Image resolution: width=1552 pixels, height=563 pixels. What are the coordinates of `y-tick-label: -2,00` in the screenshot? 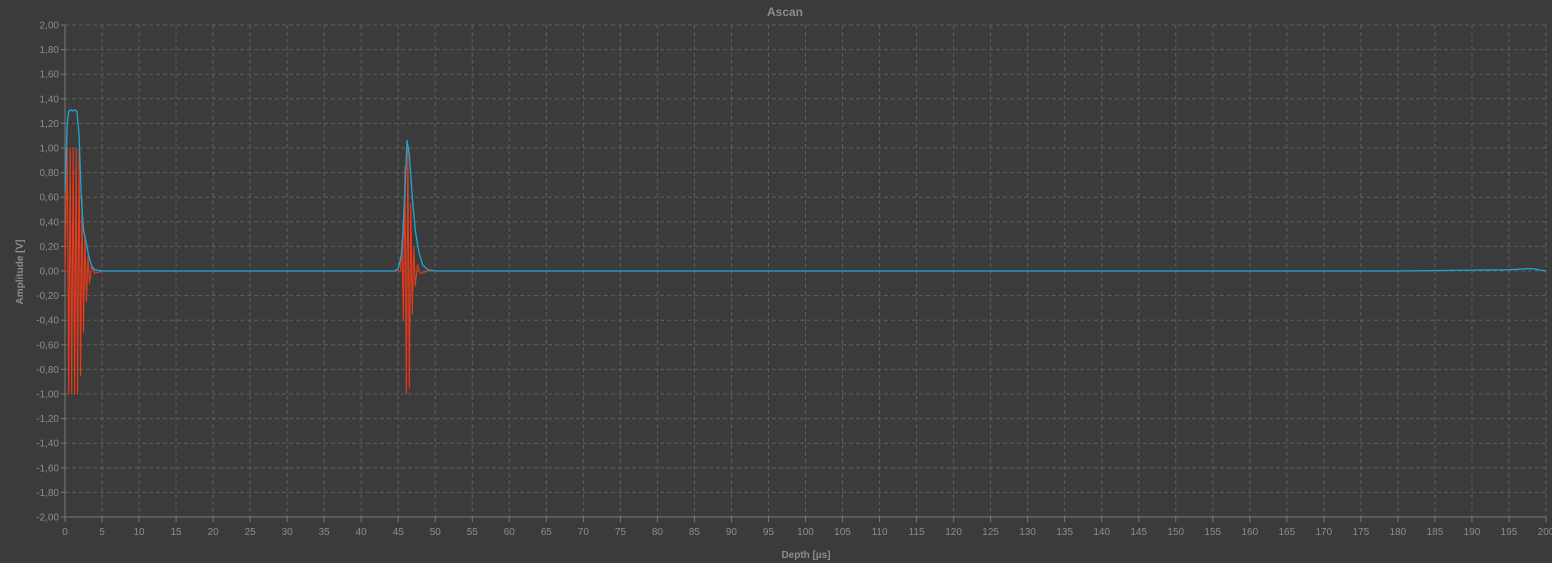 It's located at (47, 518).